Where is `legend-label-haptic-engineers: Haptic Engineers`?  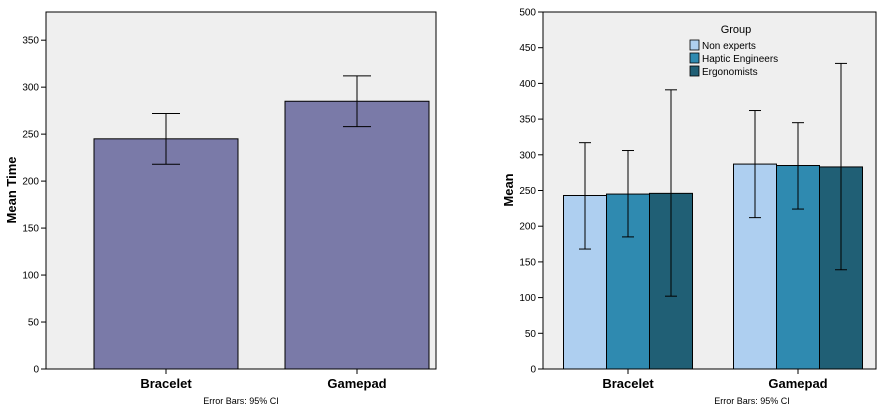
legend-label-haptic-engineers: Haptic Engineers is located at coordinates (740, 59).